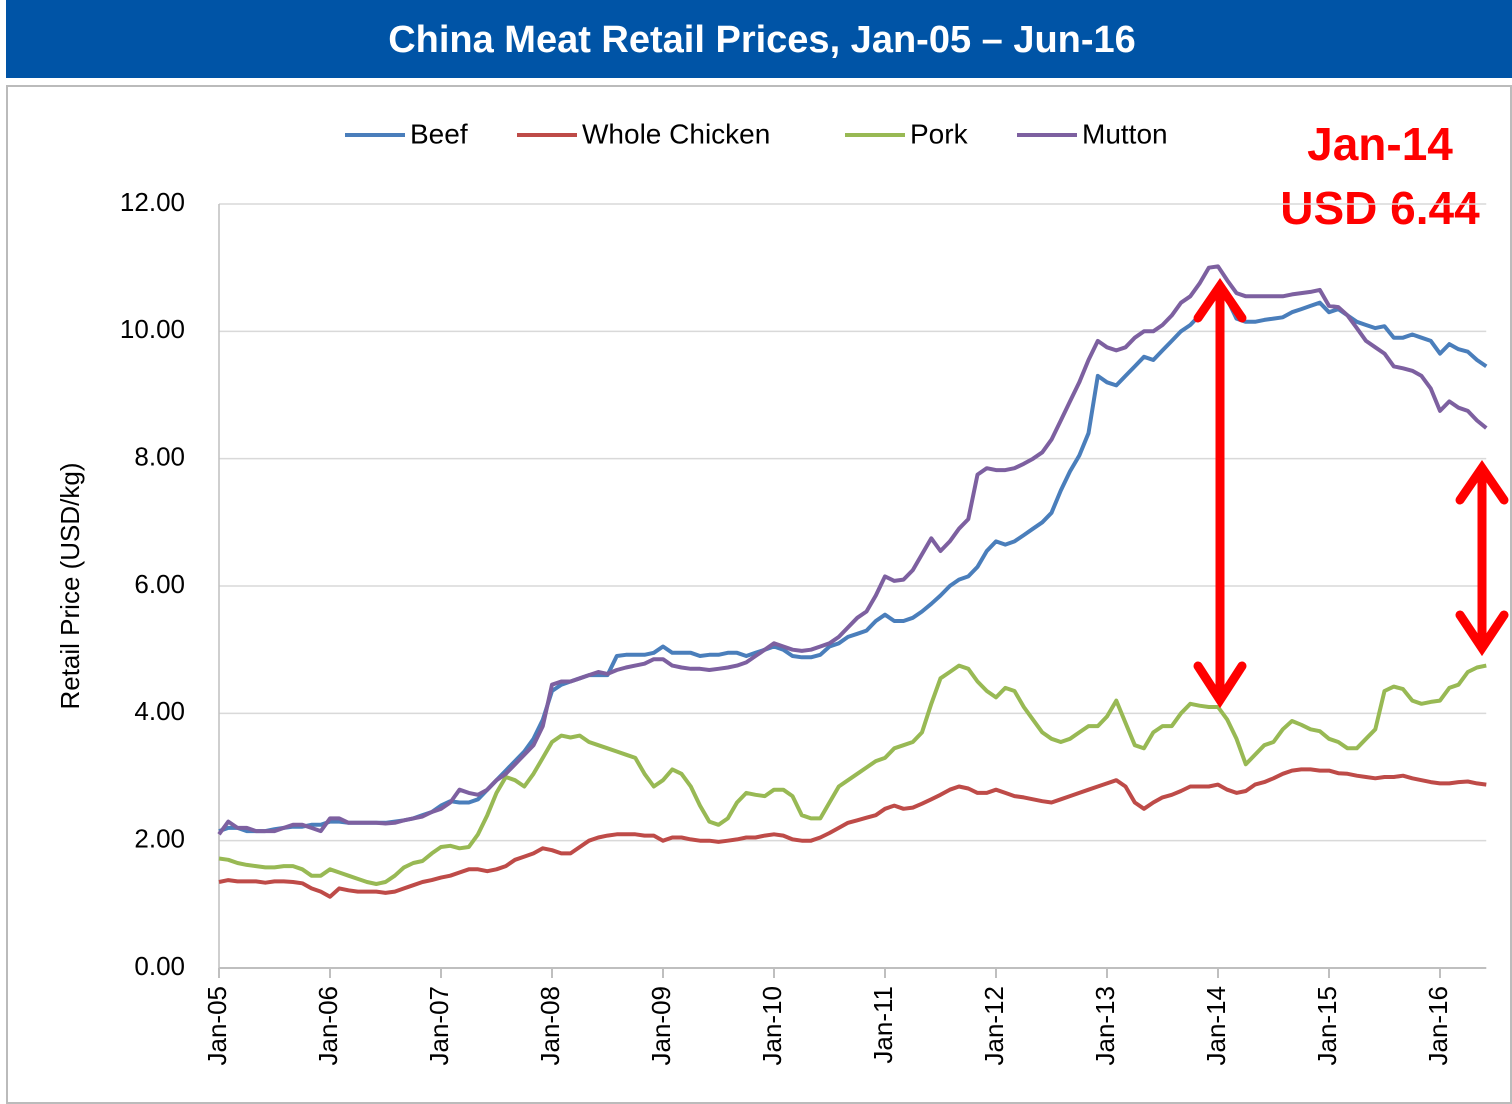 This screenshot has width=1512, height=1104. What do you see at coordinates (1105, 1026) in the screenshot?
I see `x-tick-label: Jan-13` at bounding box center [1105, 1026].